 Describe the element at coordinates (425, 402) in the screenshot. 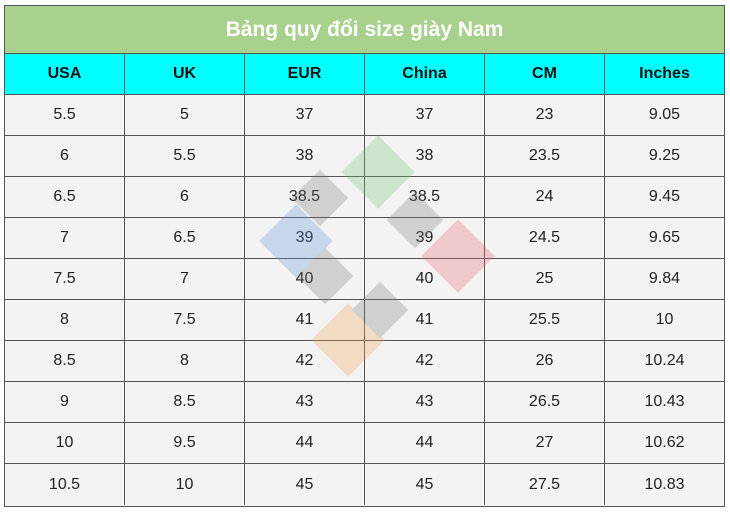

I see `cell-china: 43` at that location.